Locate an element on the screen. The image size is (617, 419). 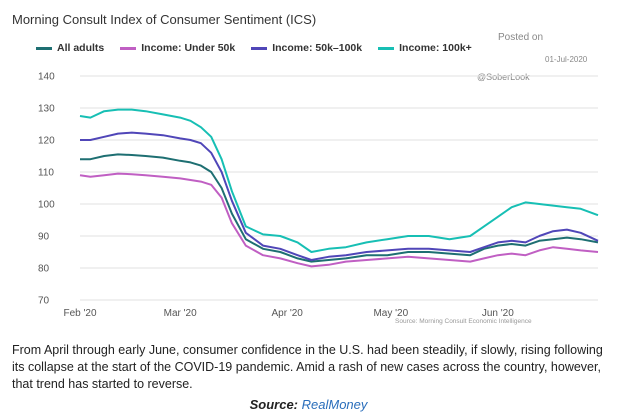
legend-swatch-under-50k is located at coordinates (128, 48).